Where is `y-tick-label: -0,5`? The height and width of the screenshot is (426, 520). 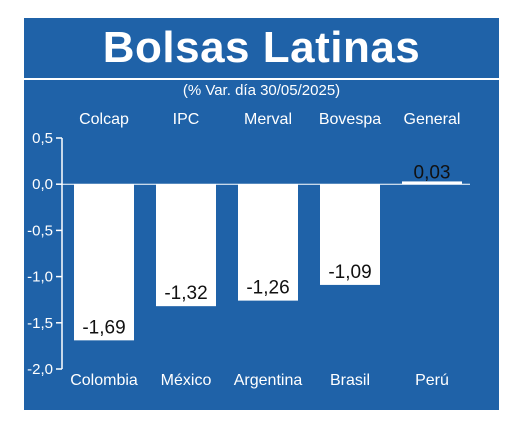 y-tick-label: -0,5 is located at coordinates (40, 230).